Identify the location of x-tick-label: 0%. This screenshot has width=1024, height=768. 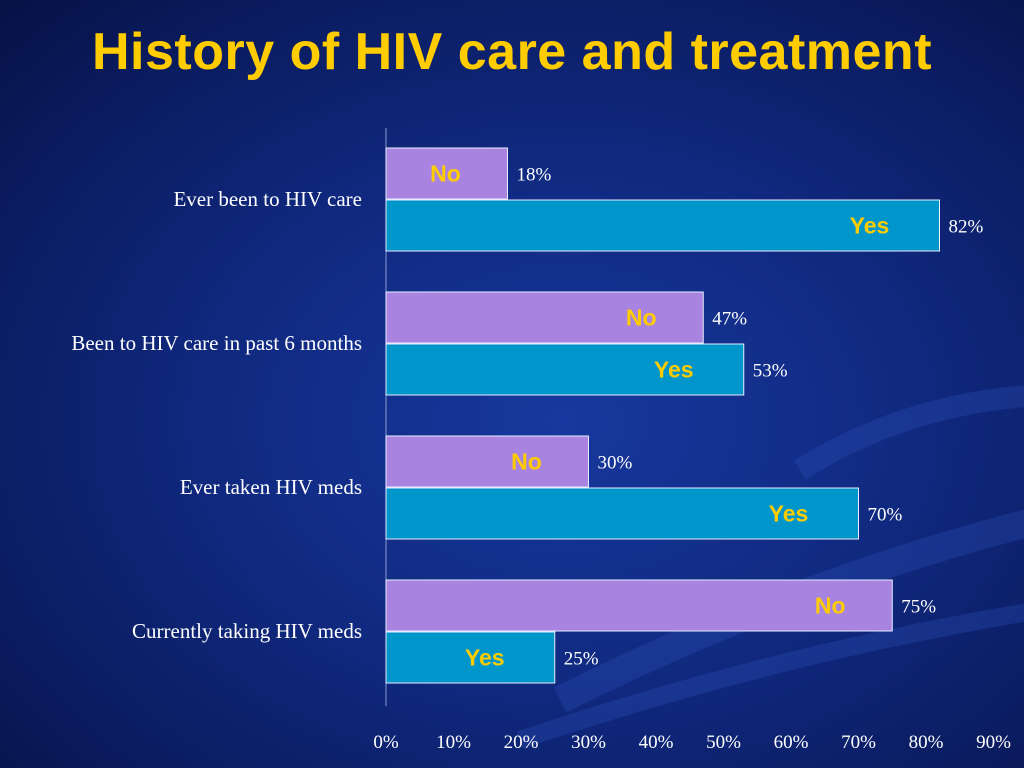
(386, 742).